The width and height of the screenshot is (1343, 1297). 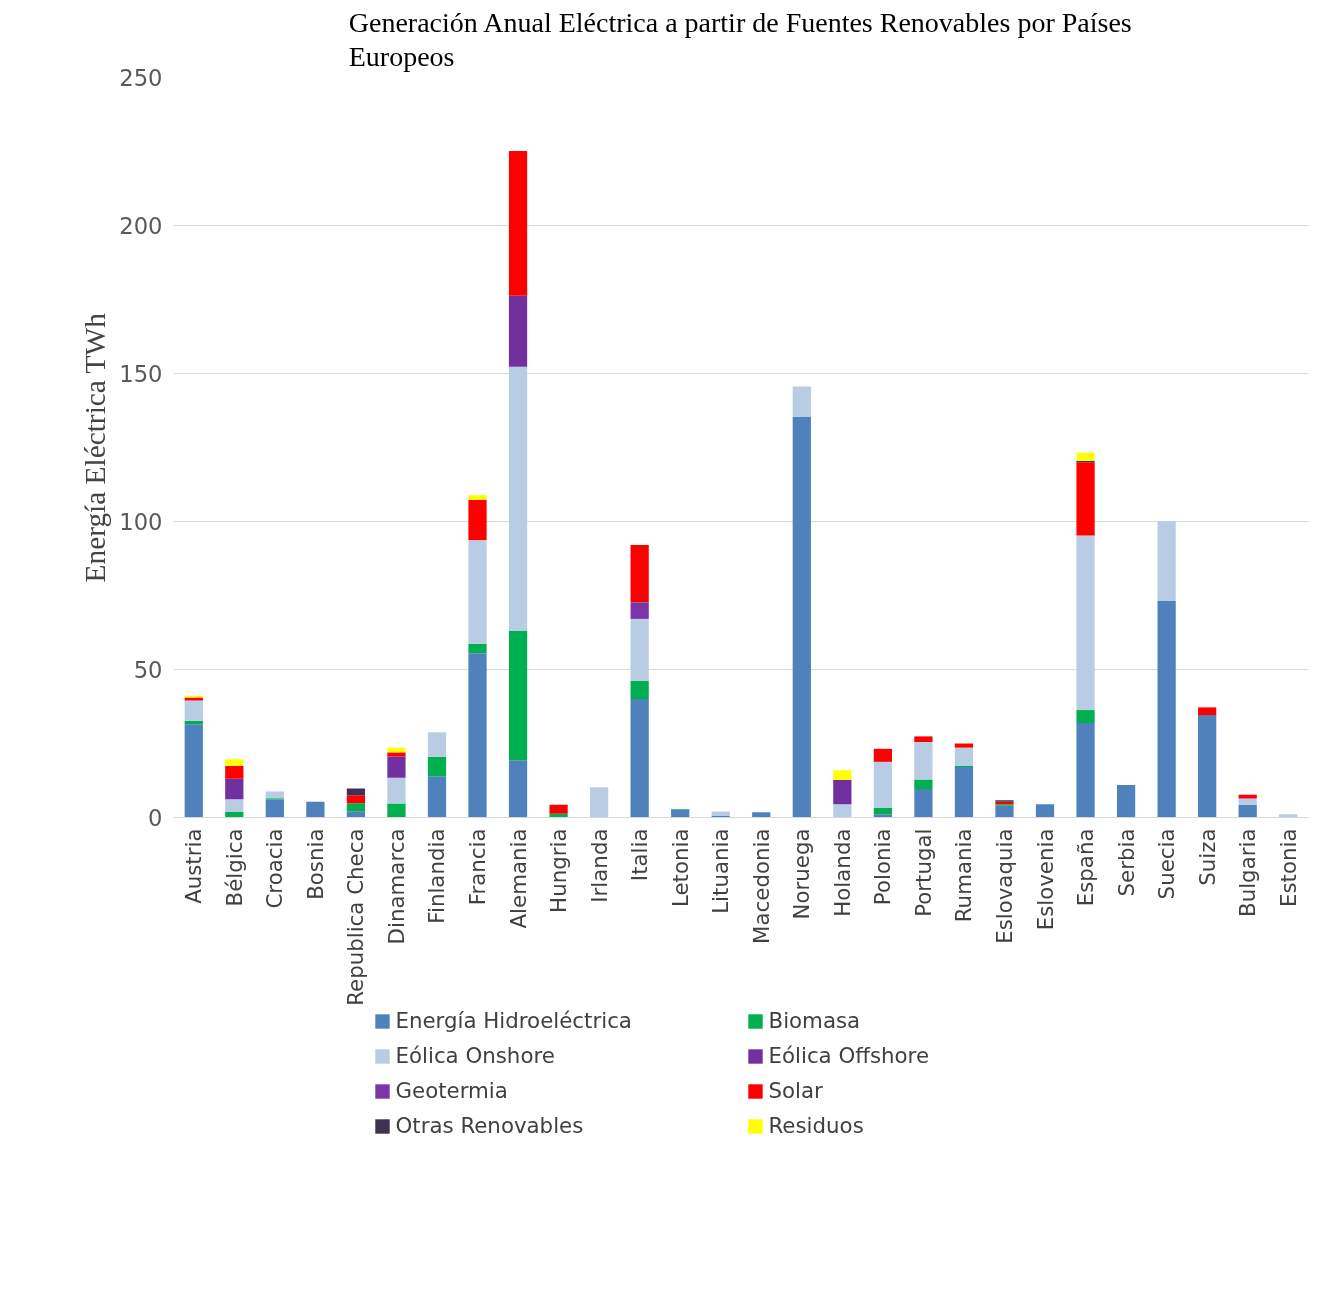 I want to click on legend-label: Residuos, so click(x=816, y=1125).